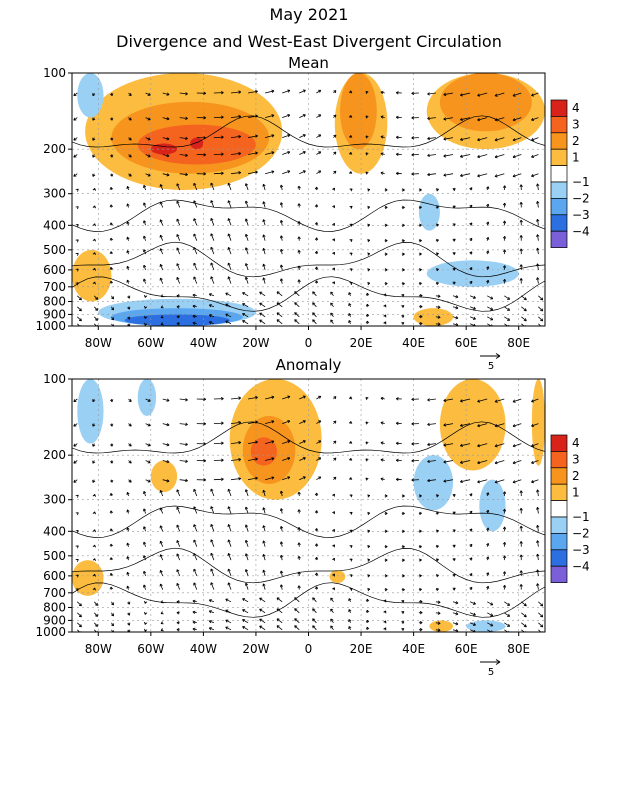 Image resolution: width=618 pixels, height=800 pixels. I want to click on y-tick-label: 1000, so click(50, 632).